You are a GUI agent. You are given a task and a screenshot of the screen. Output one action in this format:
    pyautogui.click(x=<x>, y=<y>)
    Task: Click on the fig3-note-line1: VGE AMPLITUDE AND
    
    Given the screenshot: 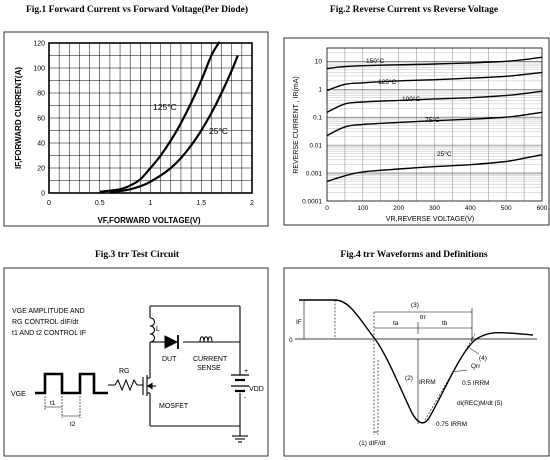 What is the action you would take?
    pyautogui.click(x=48, y=311)
    